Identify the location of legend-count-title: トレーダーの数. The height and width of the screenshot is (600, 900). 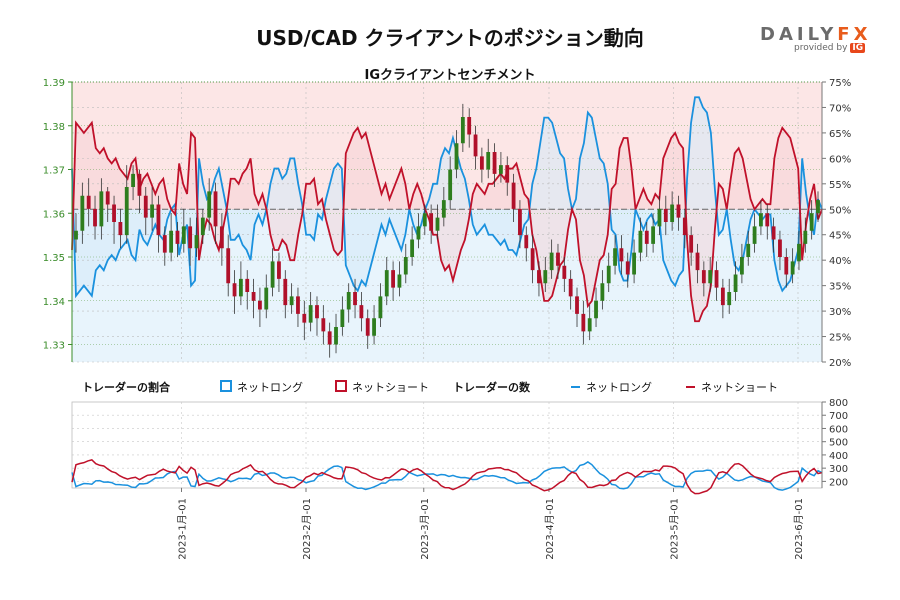
(492, 387).